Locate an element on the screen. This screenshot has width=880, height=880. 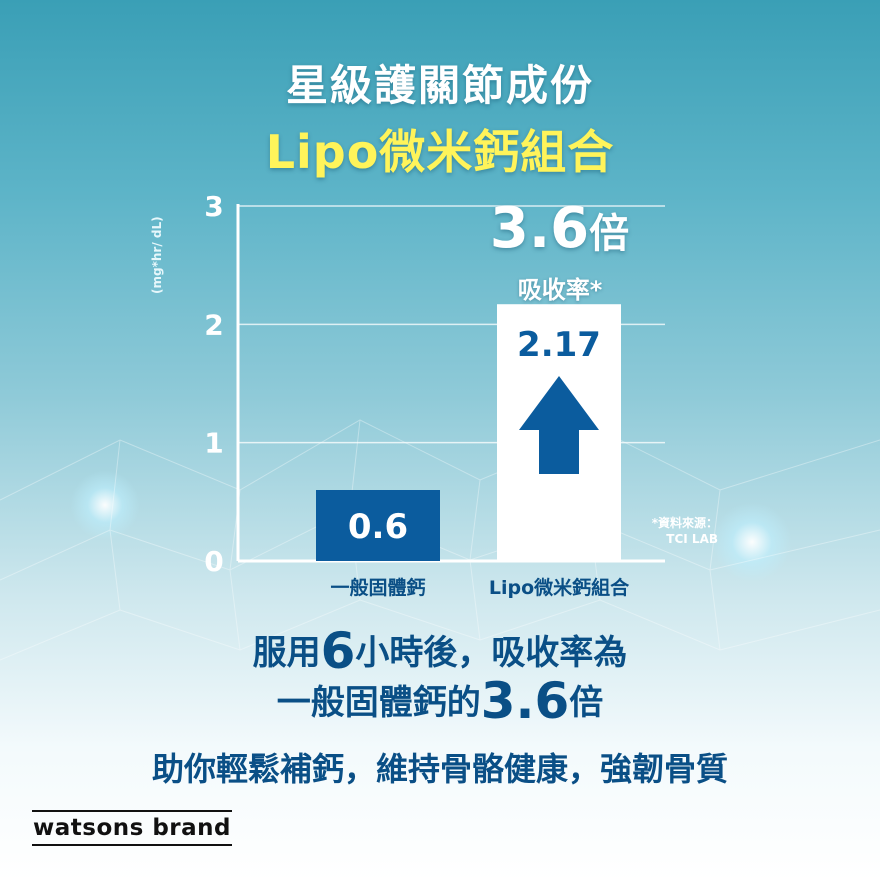
message-line-2: 一般固體鈣的3.6倍 is located at coordinates (440, 701).